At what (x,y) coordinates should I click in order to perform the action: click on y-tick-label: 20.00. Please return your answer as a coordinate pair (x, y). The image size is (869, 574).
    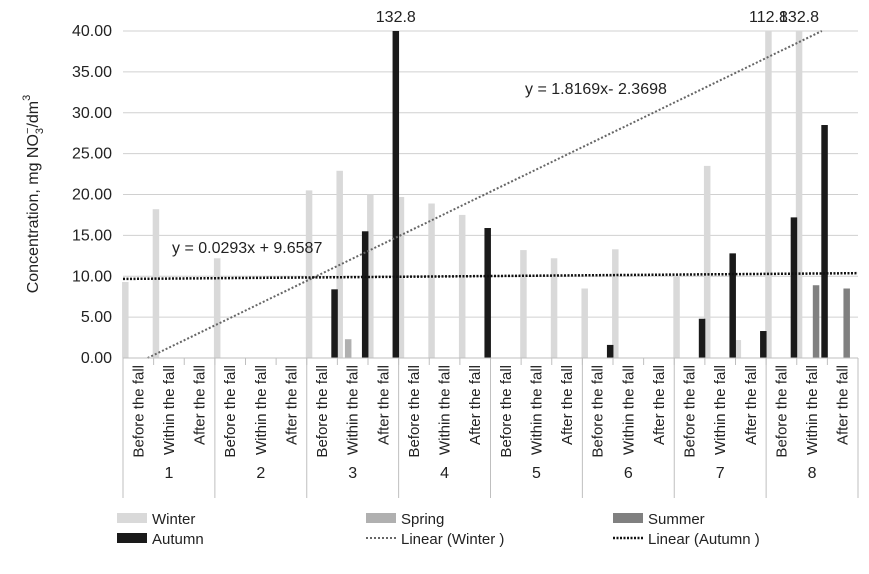
    Looking at the image, I should click on (92, 195).